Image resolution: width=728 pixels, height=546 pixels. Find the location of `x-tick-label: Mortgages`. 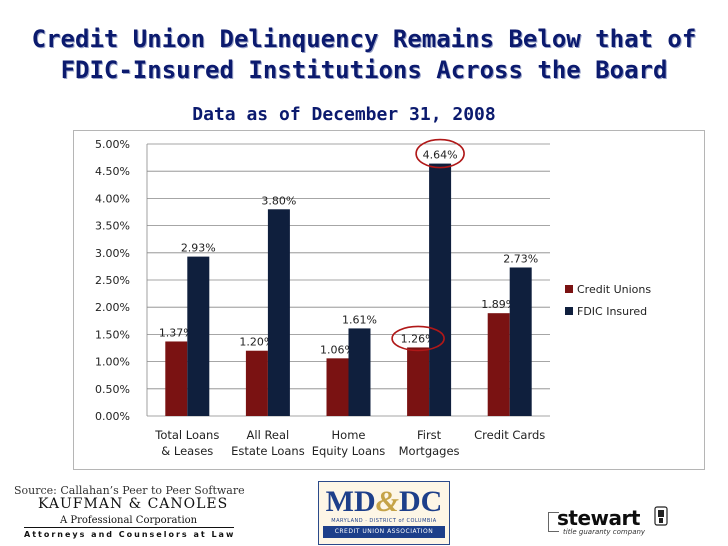

x-tick-label: Mortgages is located at coordinates (429, 451).